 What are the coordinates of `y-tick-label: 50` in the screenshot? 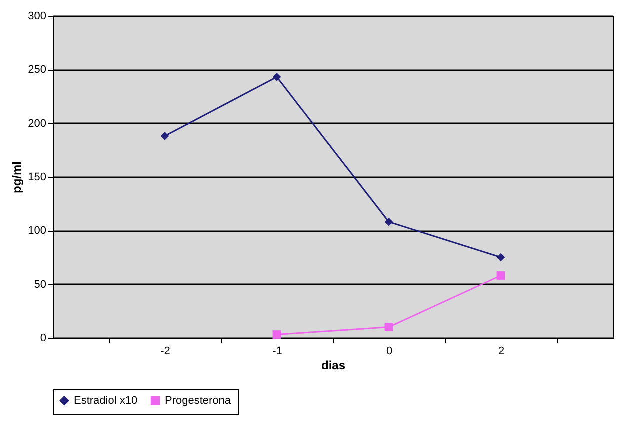 It's located at (40, 284).